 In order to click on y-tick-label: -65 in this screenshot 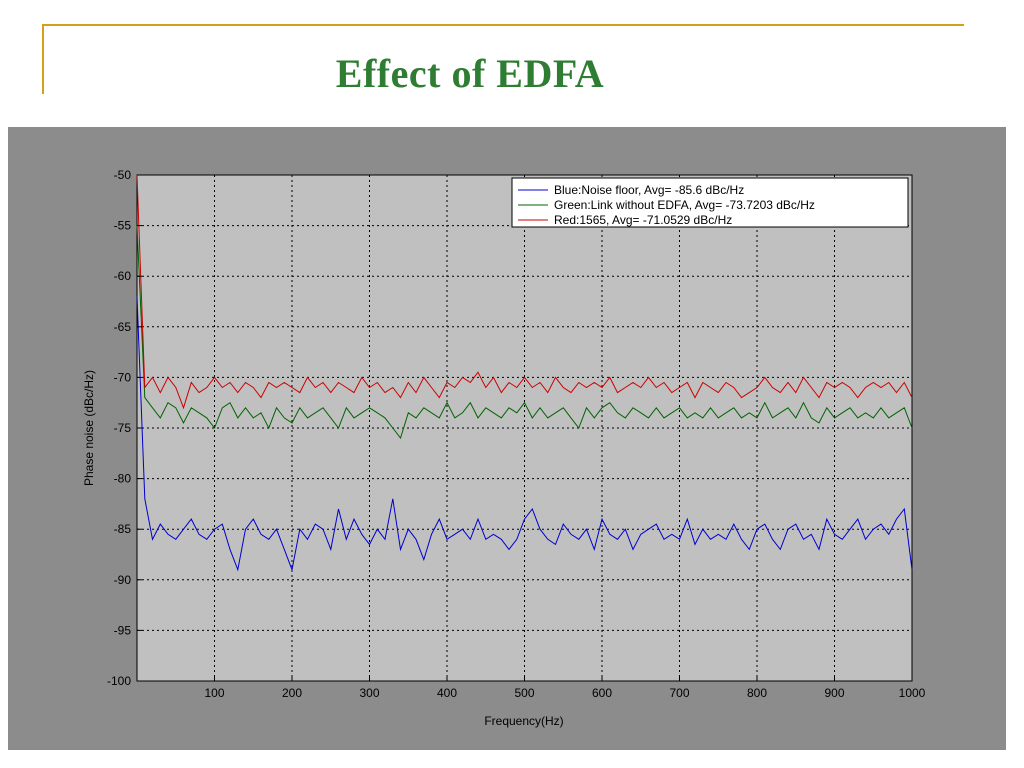, I will do `click(123, 327)`.